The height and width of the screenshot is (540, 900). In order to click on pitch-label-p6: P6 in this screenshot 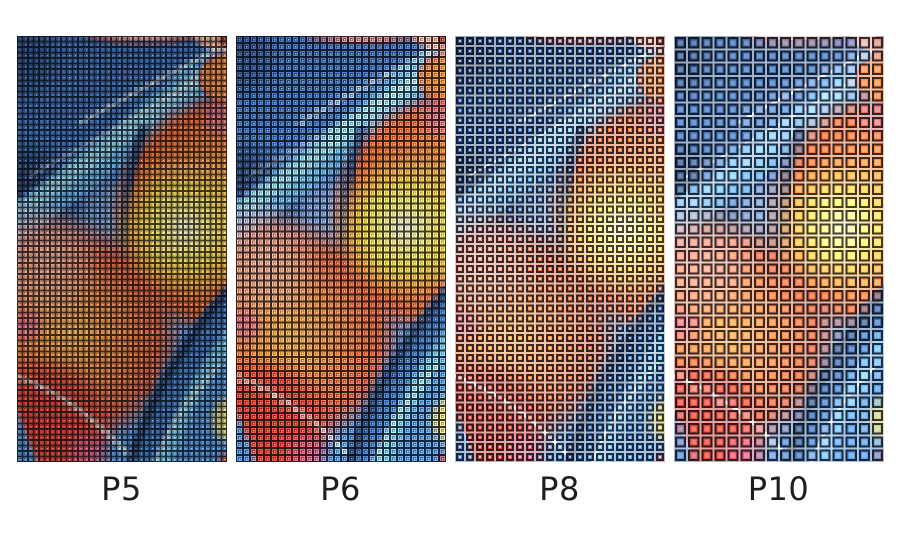, I will do `click(340, 489)`.